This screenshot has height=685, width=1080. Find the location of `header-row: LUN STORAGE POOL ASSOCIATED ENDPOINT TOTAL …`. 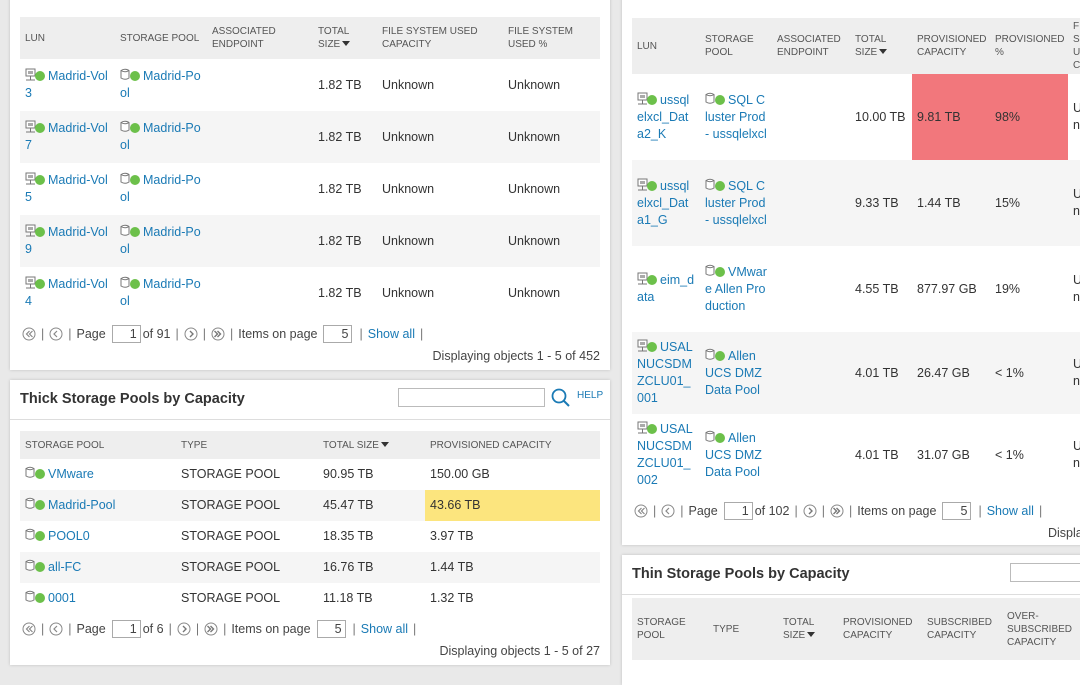

header-row: LUN STORAGE POOL ASSOCIATED ENDPOINT TOTAL … is located at coordinates (310, 38).